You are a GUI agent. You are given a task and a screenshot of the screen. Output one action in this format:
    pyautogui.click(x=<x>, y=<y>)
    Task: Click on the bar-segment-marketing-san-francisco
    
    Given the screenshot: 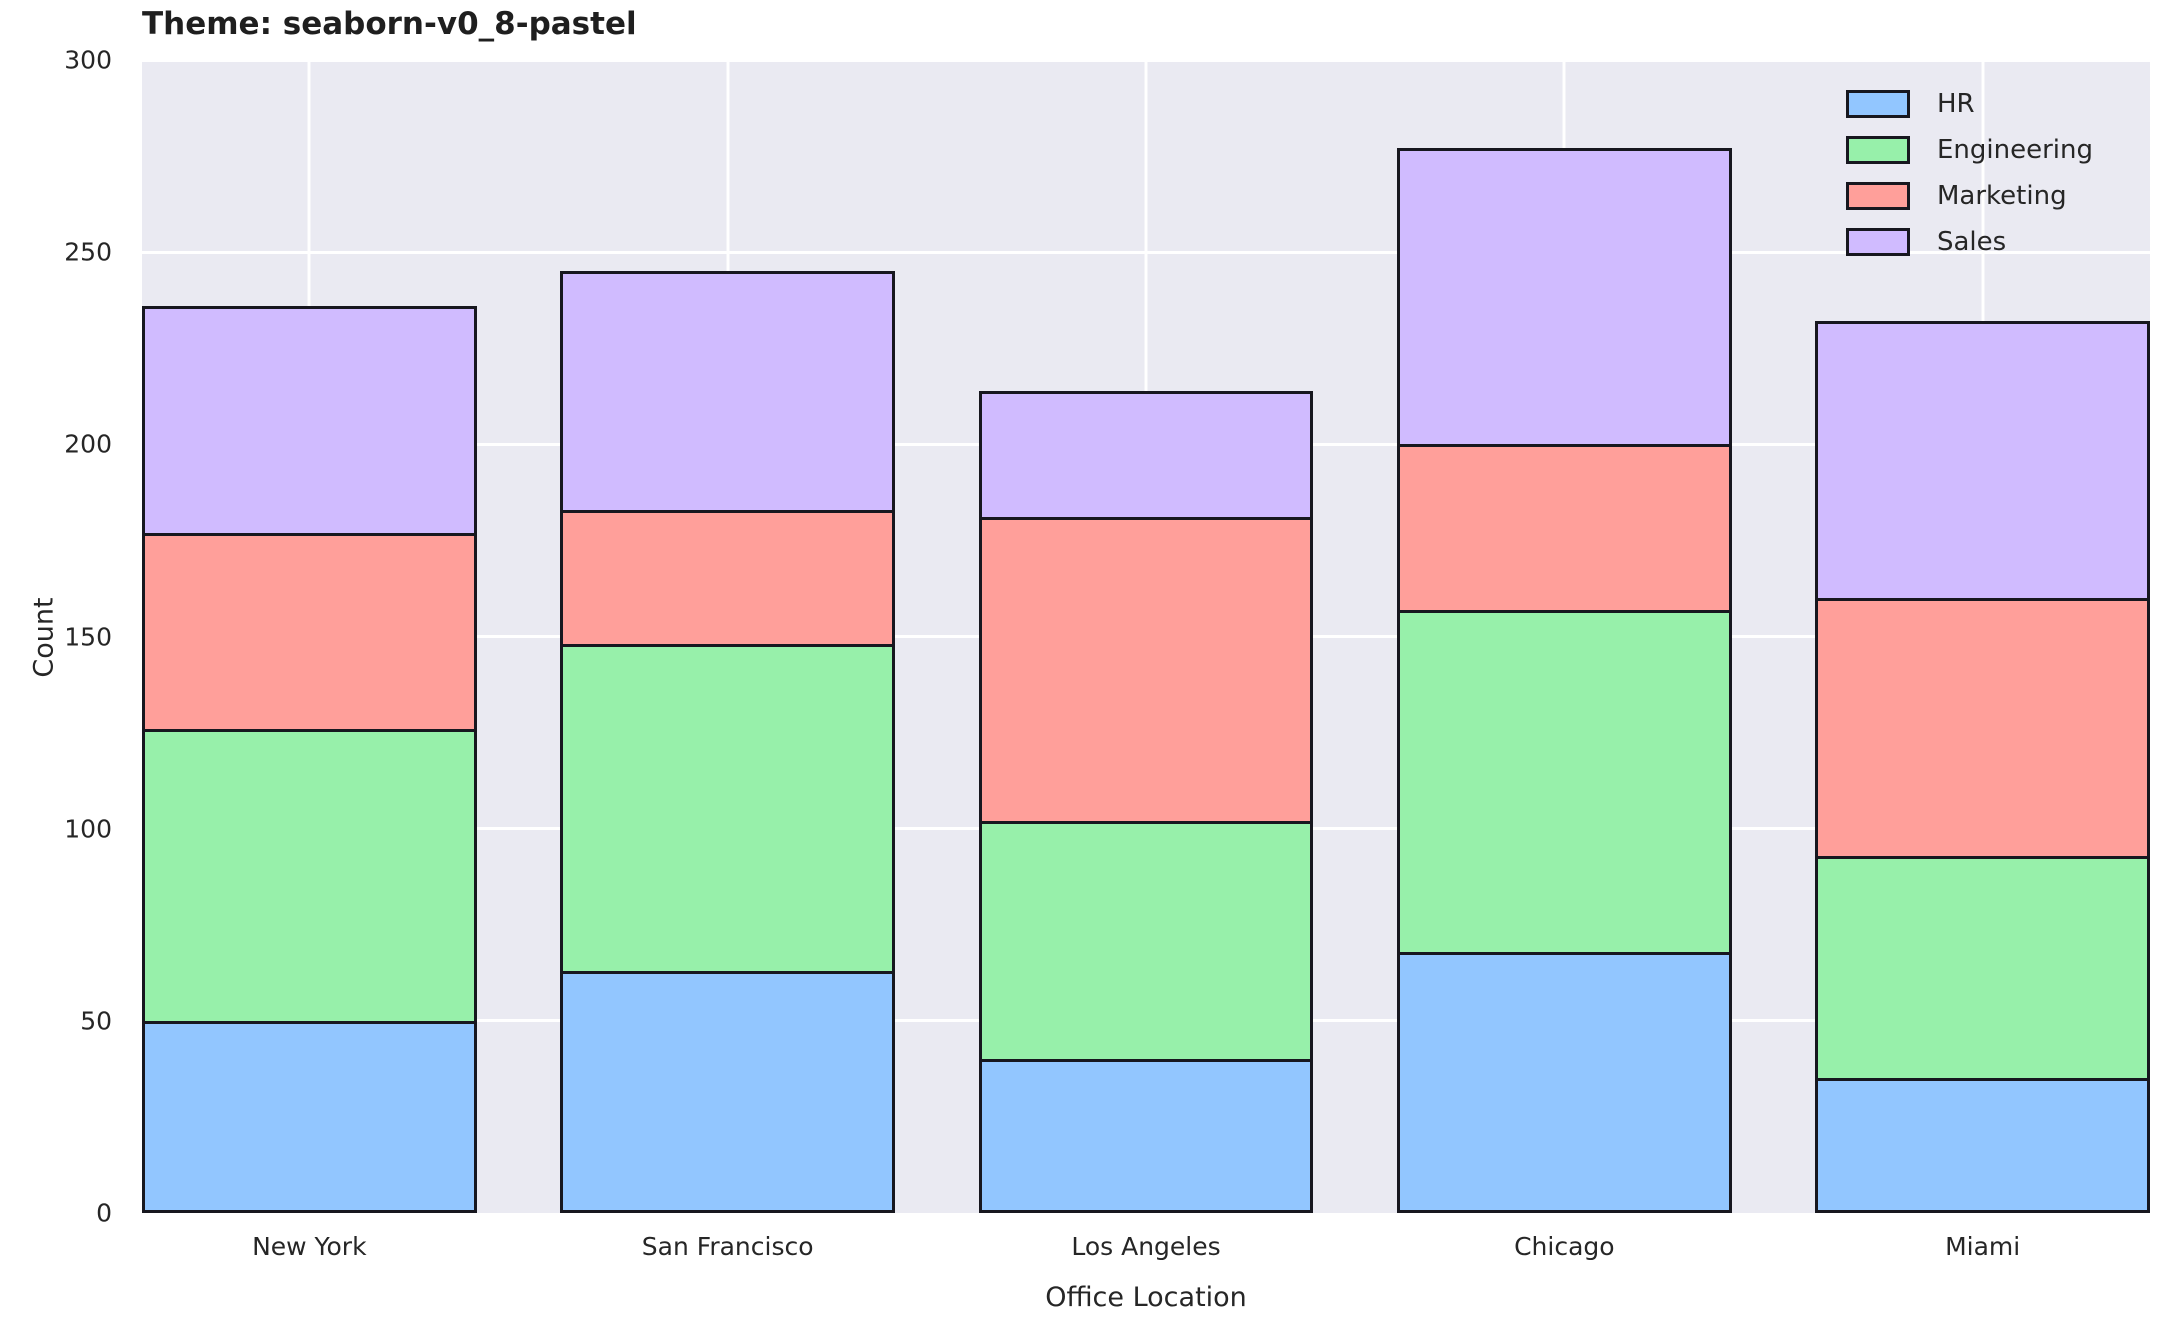 What is the action you would take?
    pyautogui.click(x=727, y=578)
    